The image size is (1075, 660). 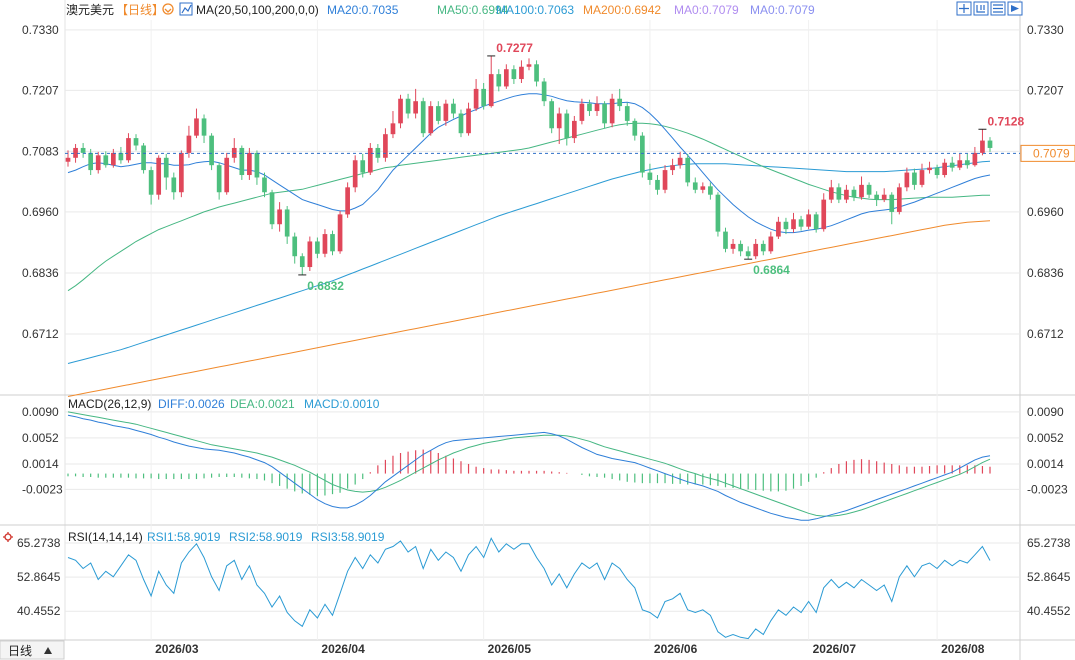 I want to click on rsi-lines, so click(x=529, y=588).